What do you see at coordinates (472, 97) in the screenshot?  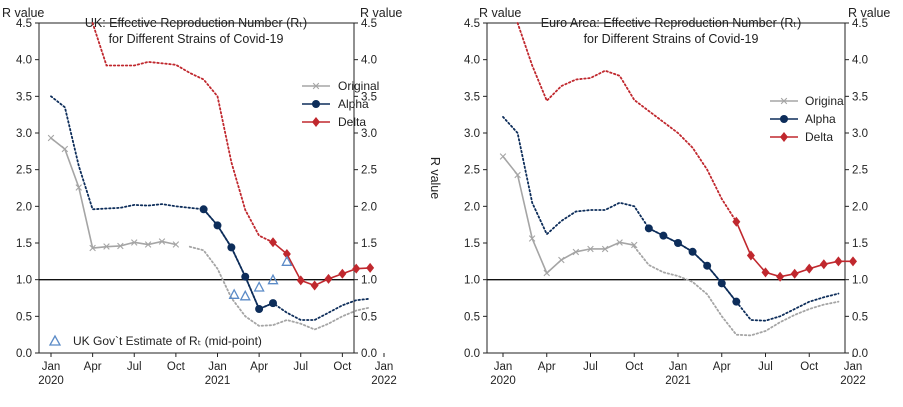 I see `euro-ytick-left-label: 3.5` at bounding box center [472, 97].